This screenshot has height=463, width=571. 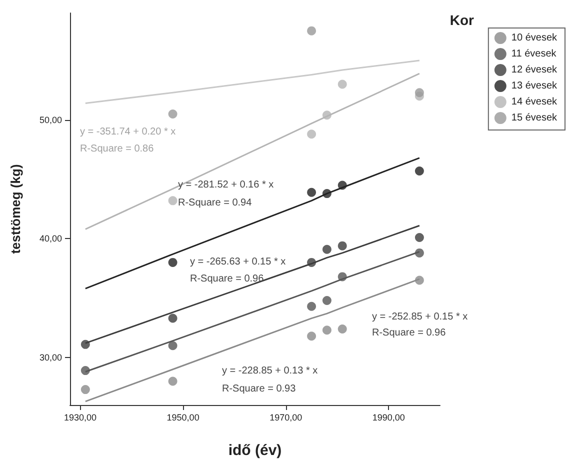 I want to click on x-axis-title: idő (év), so click(x=255, y=450).